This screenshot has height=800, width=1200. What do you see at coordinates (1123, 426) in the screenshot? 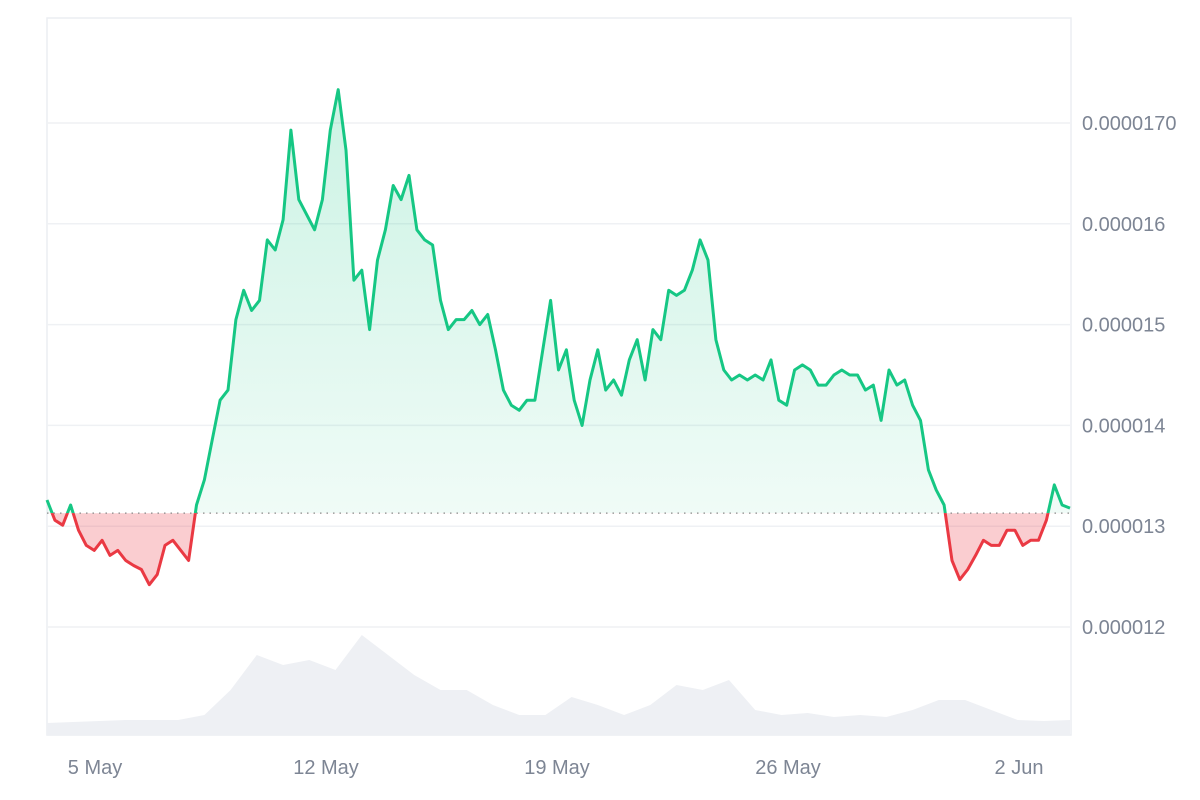
I see `y-tick-label: 0.000014` at bounding box center [1123, 426].